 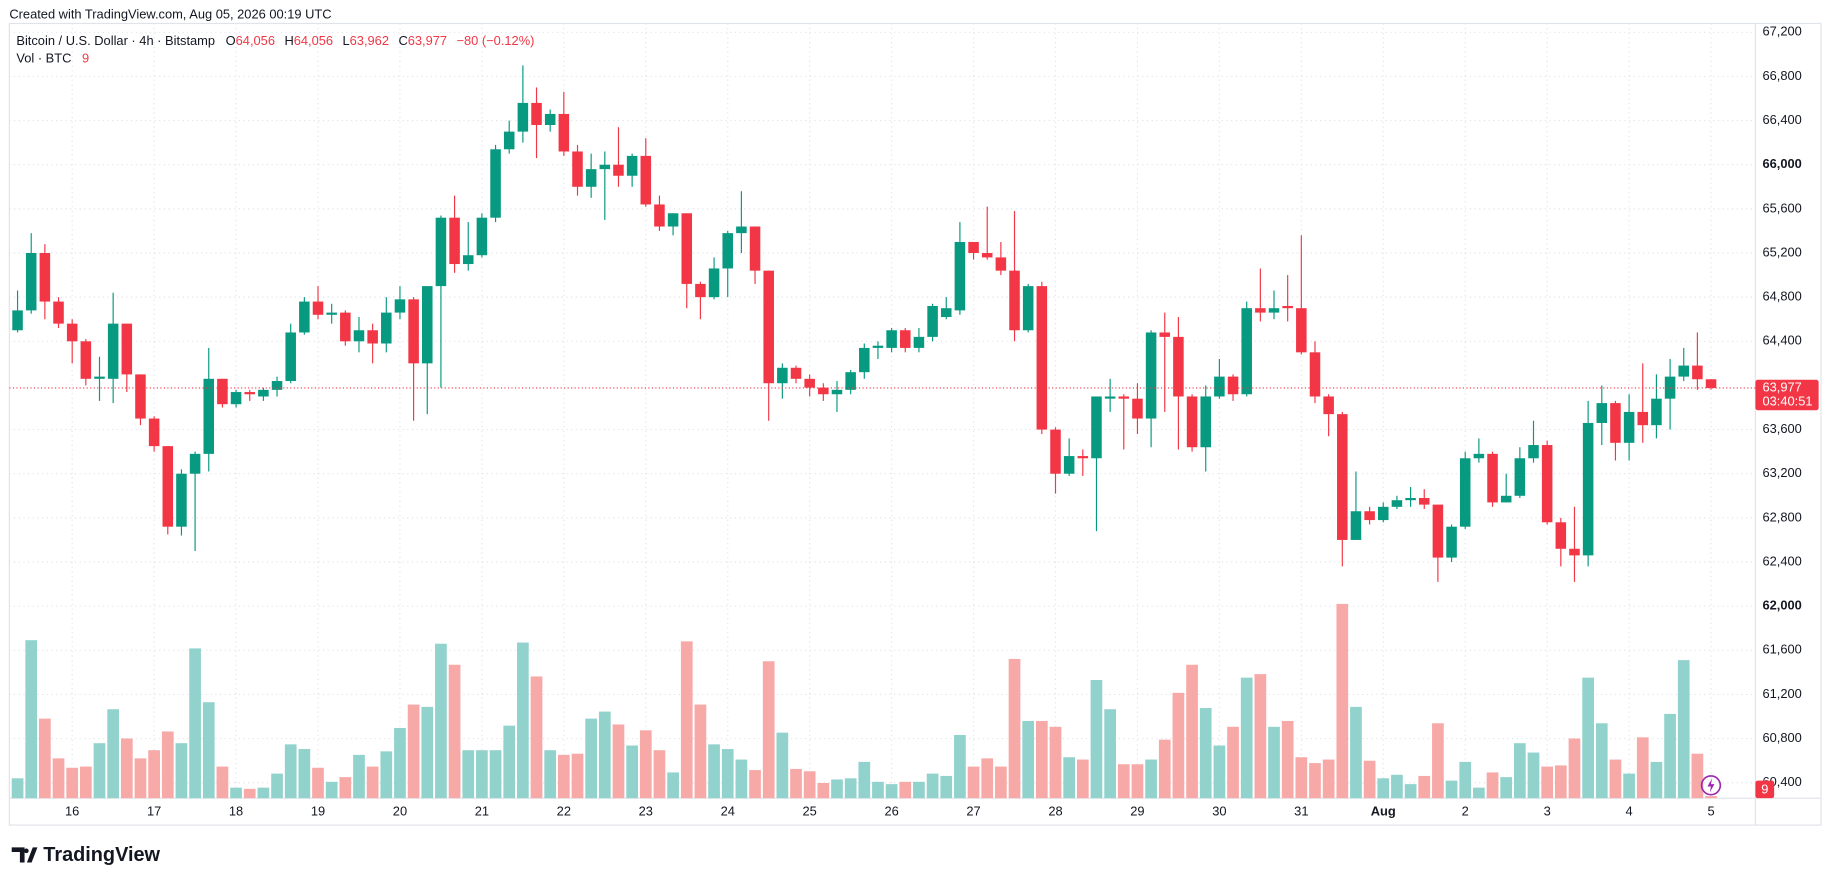 I want to click on volume-legend: Vol · BTC 9, so click(x=52, y=58).